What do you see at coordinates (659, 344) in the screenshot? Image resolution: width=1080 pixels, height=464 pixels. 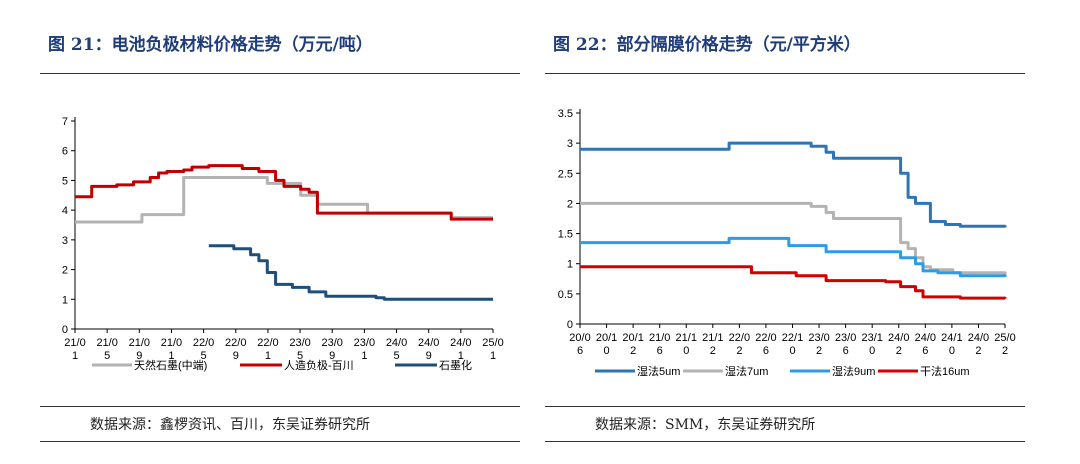 I see `x-tick-label: 21/0 6` at bounding box center [659, 344].